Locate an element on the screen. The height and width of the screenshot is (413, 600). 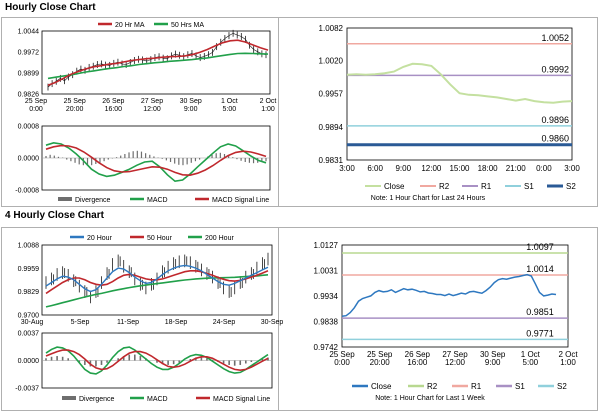
hourly-price-ytick-0: 1.0044 is located at coordinates (29, 32).